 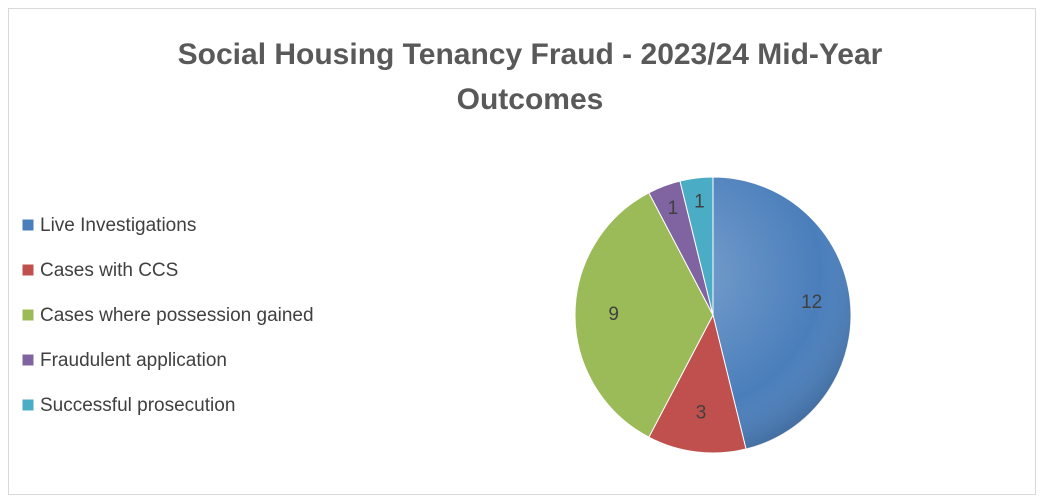 What do you see at coordinates (701, 413) in the screenshot?
I see `data-label: 3` at bounding box center [701, 413].